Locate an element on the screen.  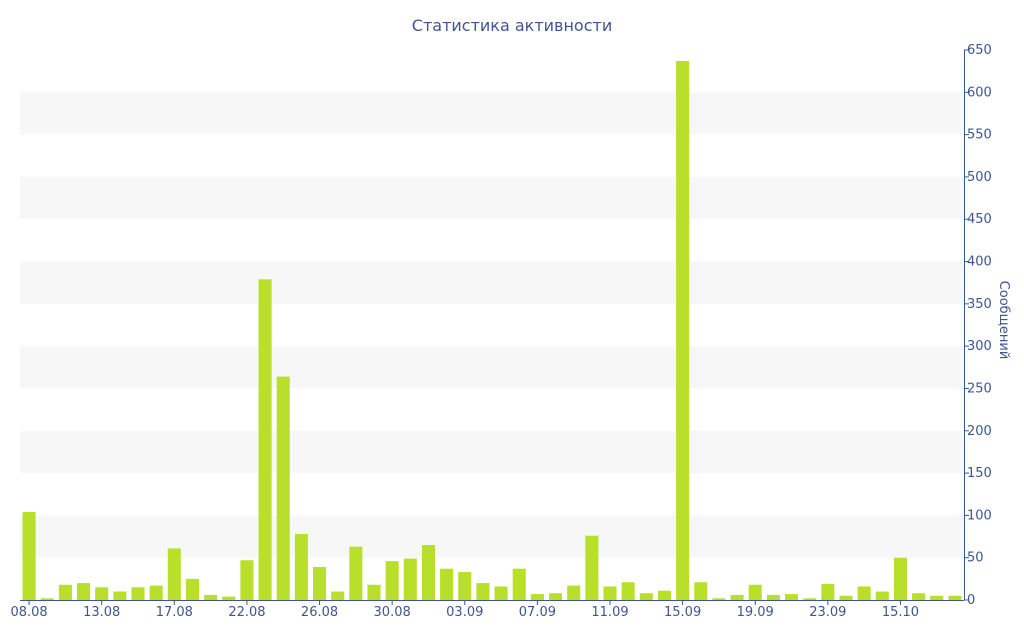
y-tick-label: 400 is located at coordinates (979, 262).